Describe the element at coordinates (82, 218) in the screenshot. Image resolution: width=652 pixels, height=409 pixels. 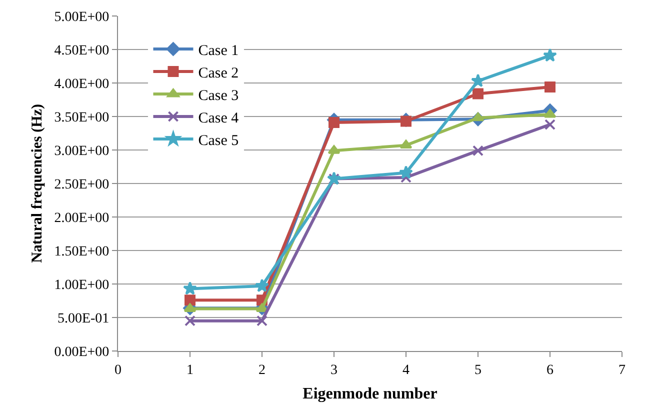
I see `y-tick-label: 2.00E+00` at that location.